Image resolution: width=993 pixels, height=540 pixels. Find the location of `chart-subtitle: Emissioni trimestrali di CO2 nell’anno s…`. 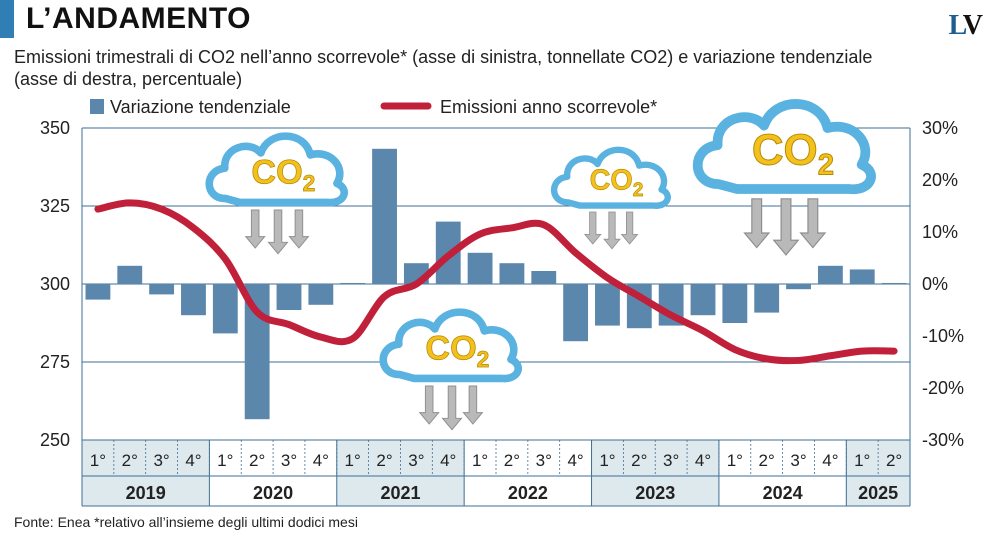

chart-subtitle: Emissioni trimestrali di CO2 nell’anno s… is located at coordinates (443, 68).